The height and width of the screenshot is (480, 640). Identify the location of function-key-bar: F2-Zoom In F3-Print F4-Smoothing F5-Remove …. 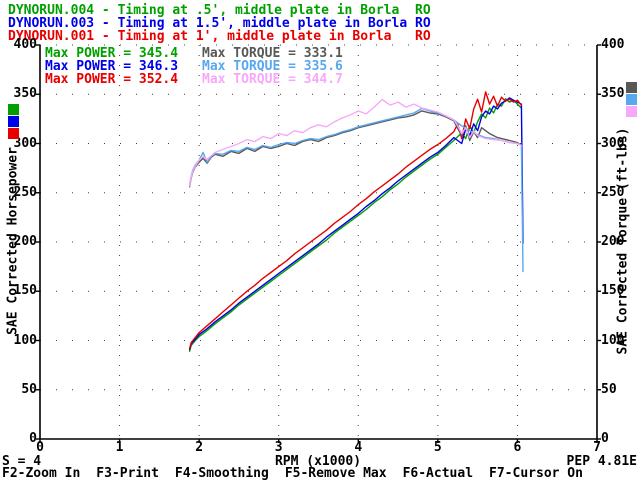
(300, 473).